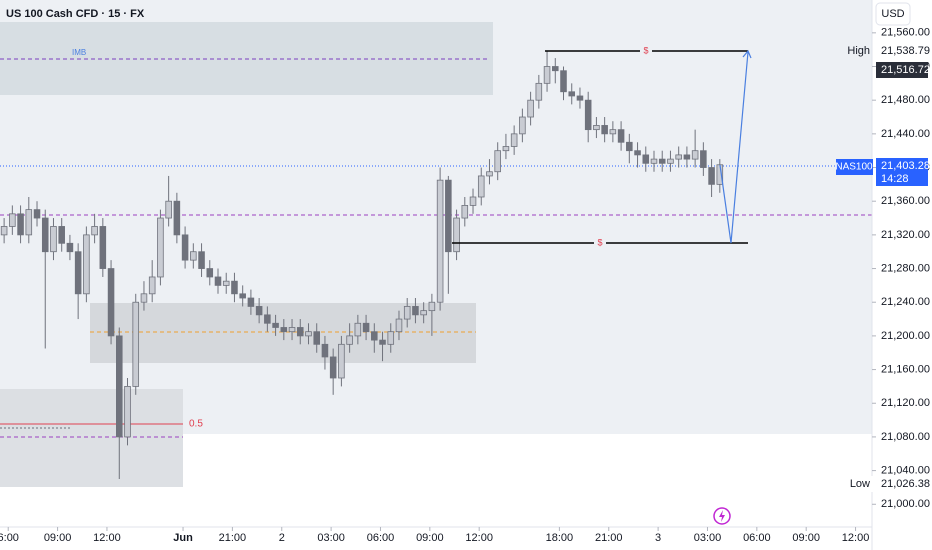  Describe the element at coordinates (183, 538) in the screenshot. I see `x-tick-label: Jun` at that location.